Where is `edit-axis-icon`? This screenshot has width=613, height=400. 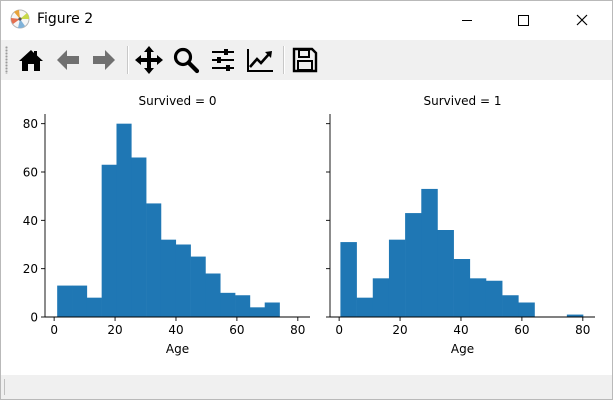
edit-axis-icon is located at coordinates (260, 60).